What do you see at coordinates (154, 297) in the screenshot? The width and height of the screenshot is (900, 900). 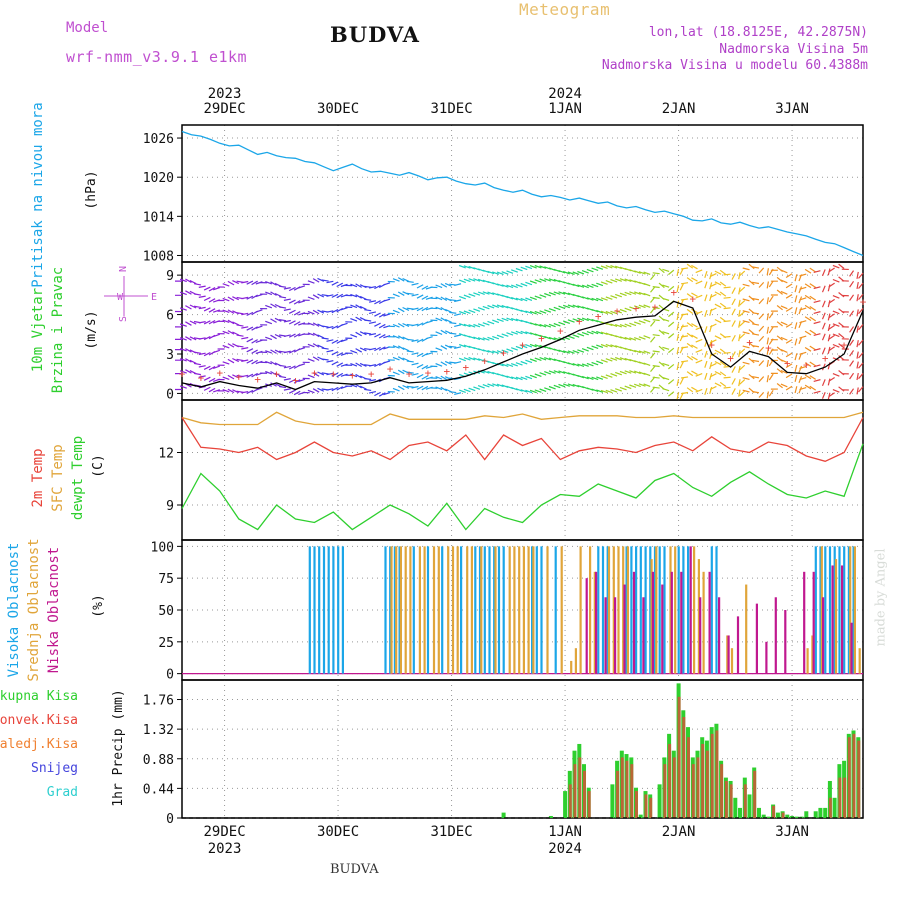 I see `dir-legend-e: E` at bounding box center [154, 297].